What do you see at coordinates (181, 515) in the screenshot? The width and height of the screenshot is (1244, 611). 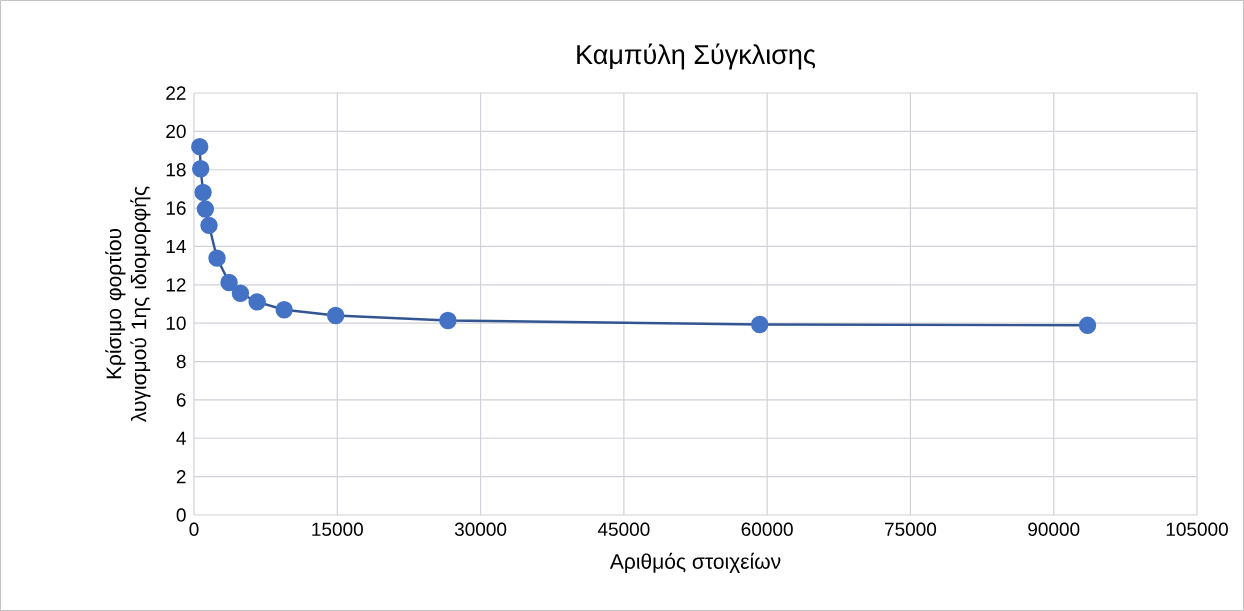 I see `y-tick-label: 0` at bounding box center [181, 515].